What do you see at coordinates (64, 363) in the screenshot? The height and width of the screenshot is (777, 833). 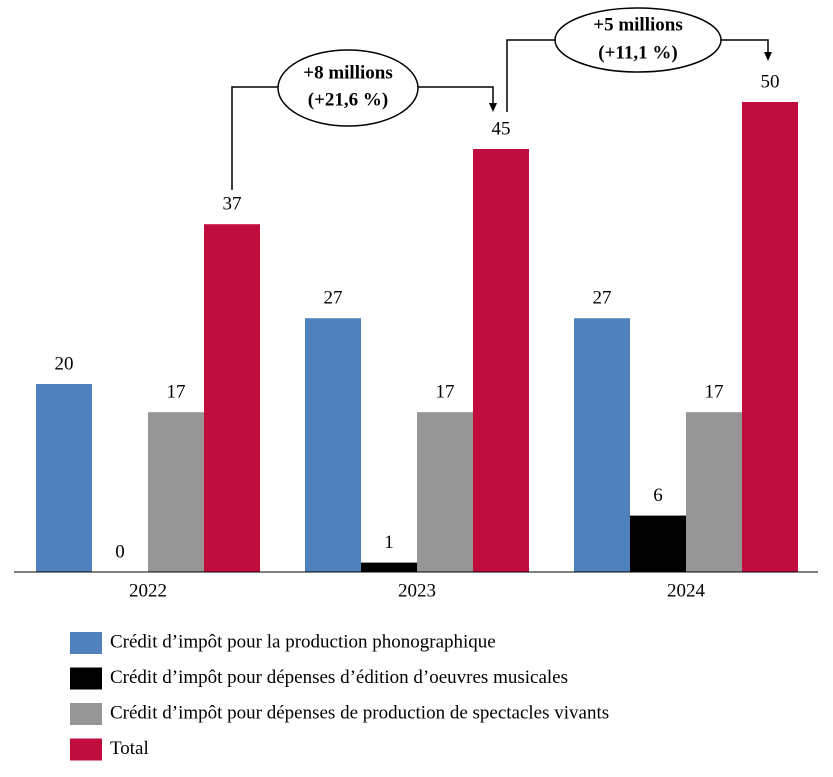 I see `value-label: 20` at bounding box center [64, 363].